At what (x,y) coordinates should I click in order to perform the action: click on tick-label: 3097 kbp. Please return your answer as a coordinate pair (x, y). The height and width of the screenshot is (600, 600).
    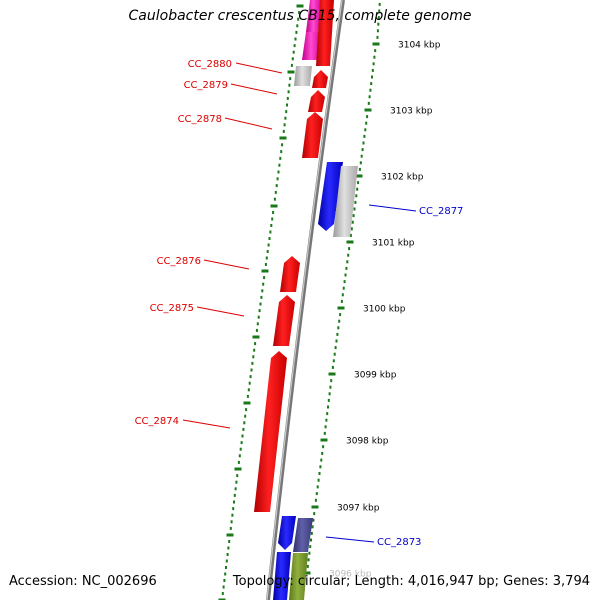
    Looking at the image, I should click on (358, 509).